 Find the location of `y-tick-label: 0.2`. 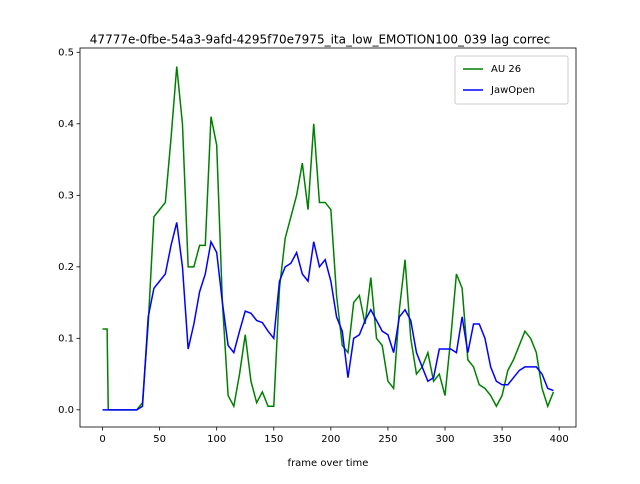

y-tick-label: 0.2 is located at coordinates (66, 267).